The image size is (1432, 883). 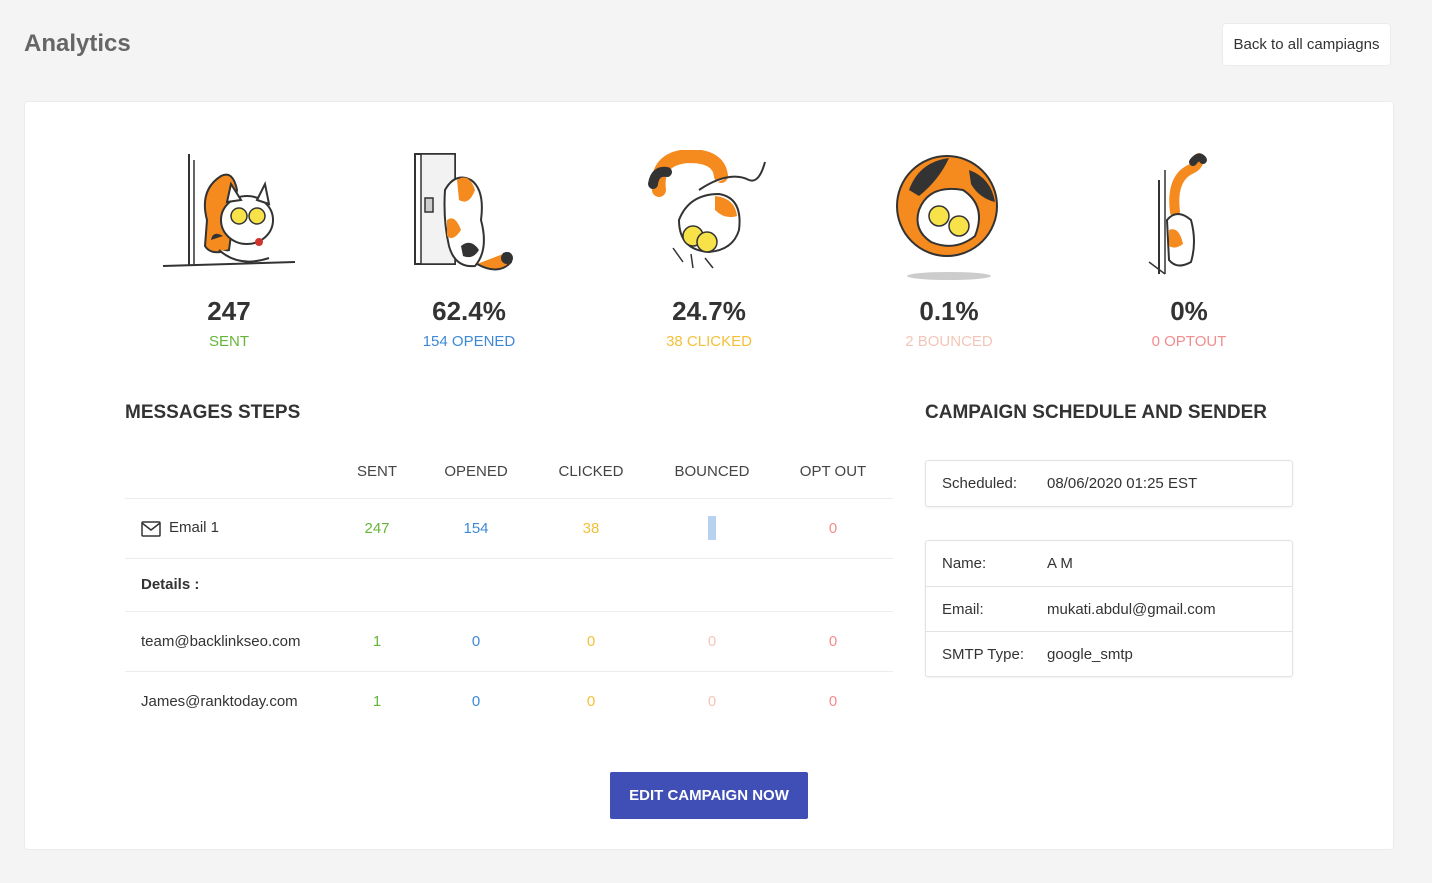 What do you see at coordinates (712, 472) in the screenshot?
I see `column-header-bounced: BOUNCED` at bounding box center [712, 472].